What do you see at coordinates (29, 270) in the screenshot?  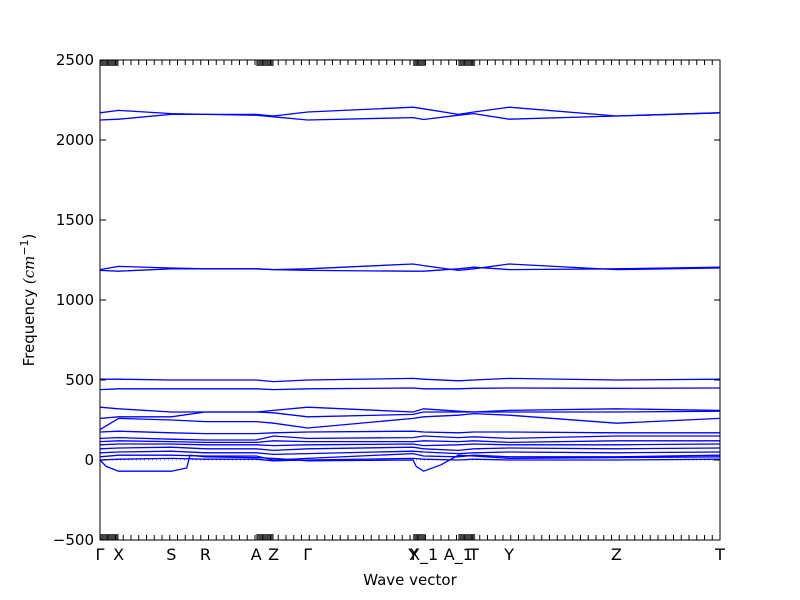 I see `y-axis-label-unit: (cm` at bounding box center [29, 270].